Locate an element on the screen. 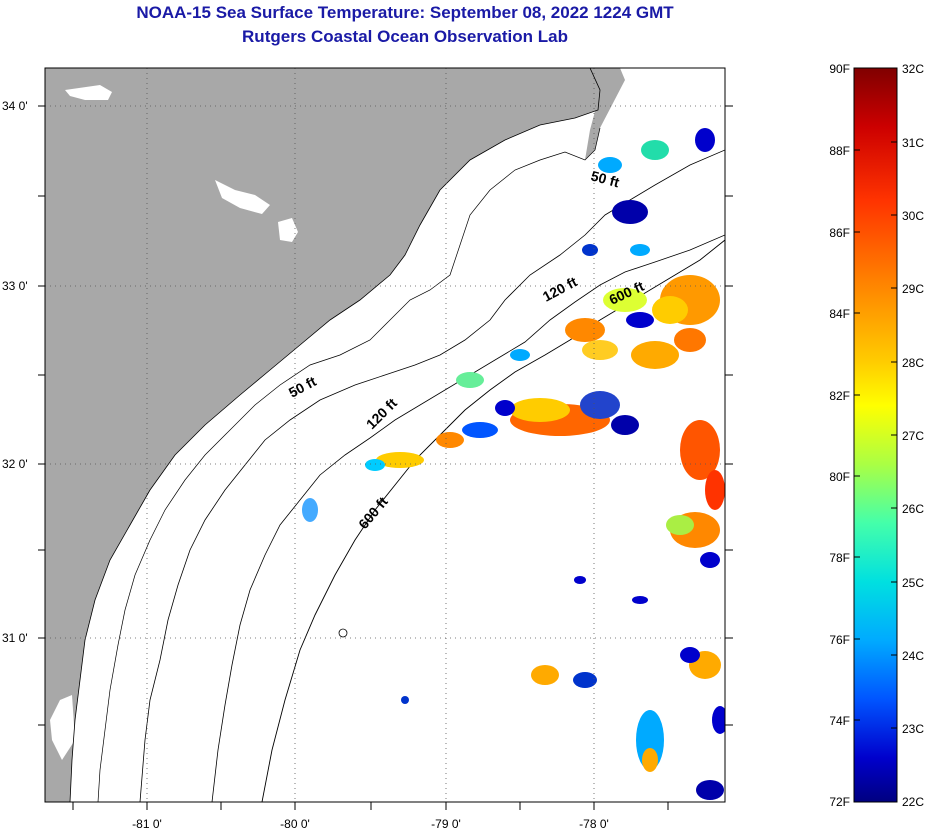 This screenshot has width=936, height=832. colorbar-label-f: 72F is located at coordinates (839, 802).